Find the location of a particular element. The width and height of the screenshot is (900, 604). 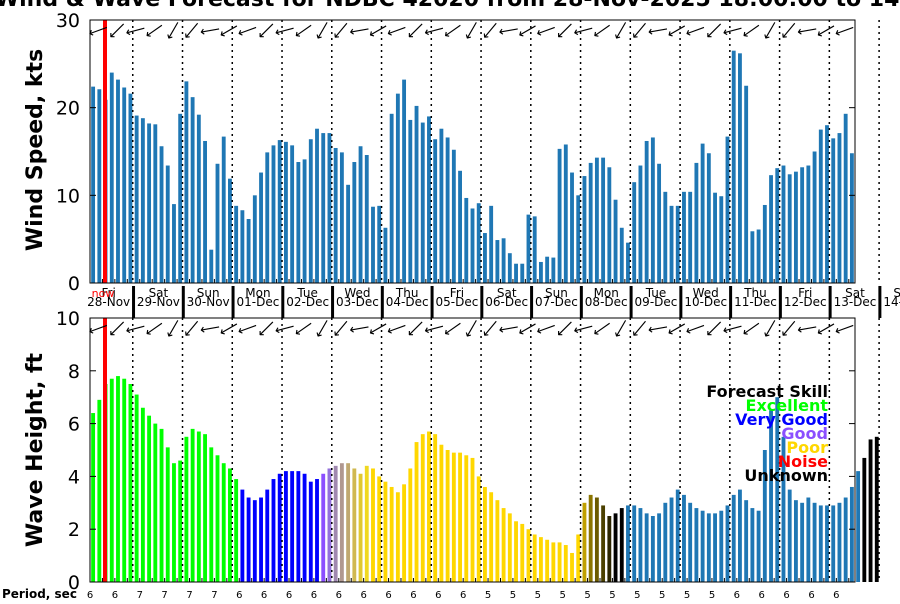

date-label: 09-Dec is located at coordinates (656, 302).